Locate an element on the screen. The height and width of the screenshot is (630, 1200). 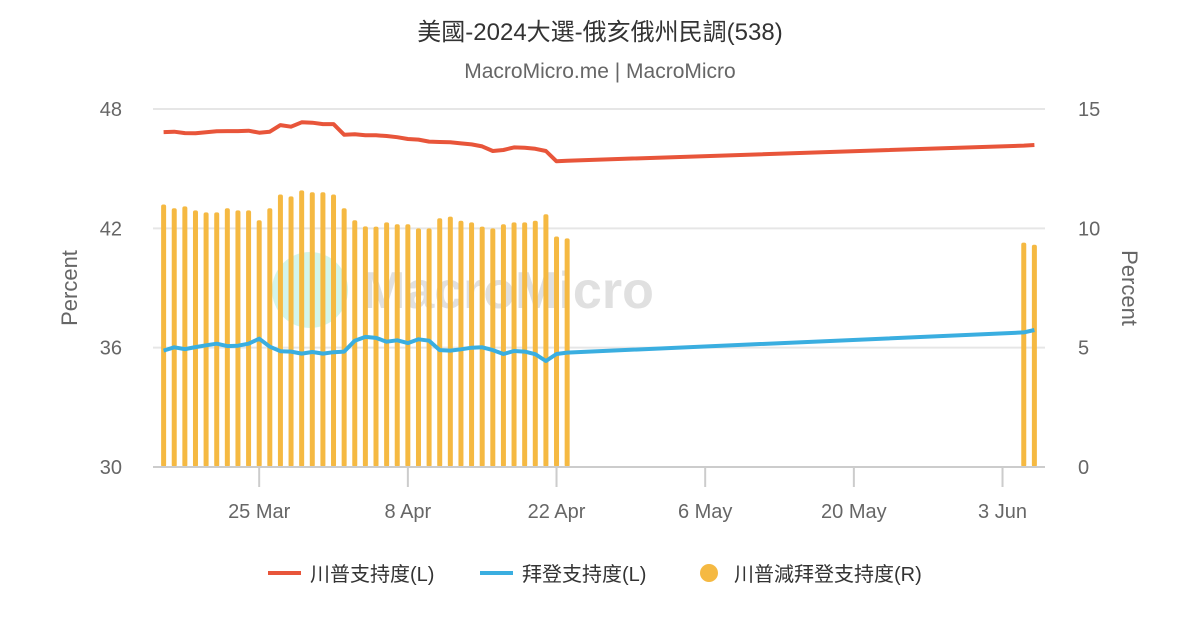
y-left-tick-label: 42 is located at coordinates (111, 229).